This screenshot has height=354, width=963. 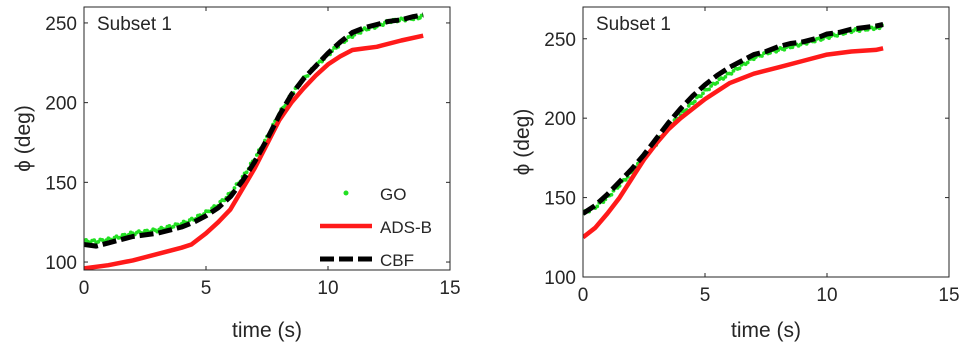 I want to click on legend-marker-go, so click(x=346, y=193).